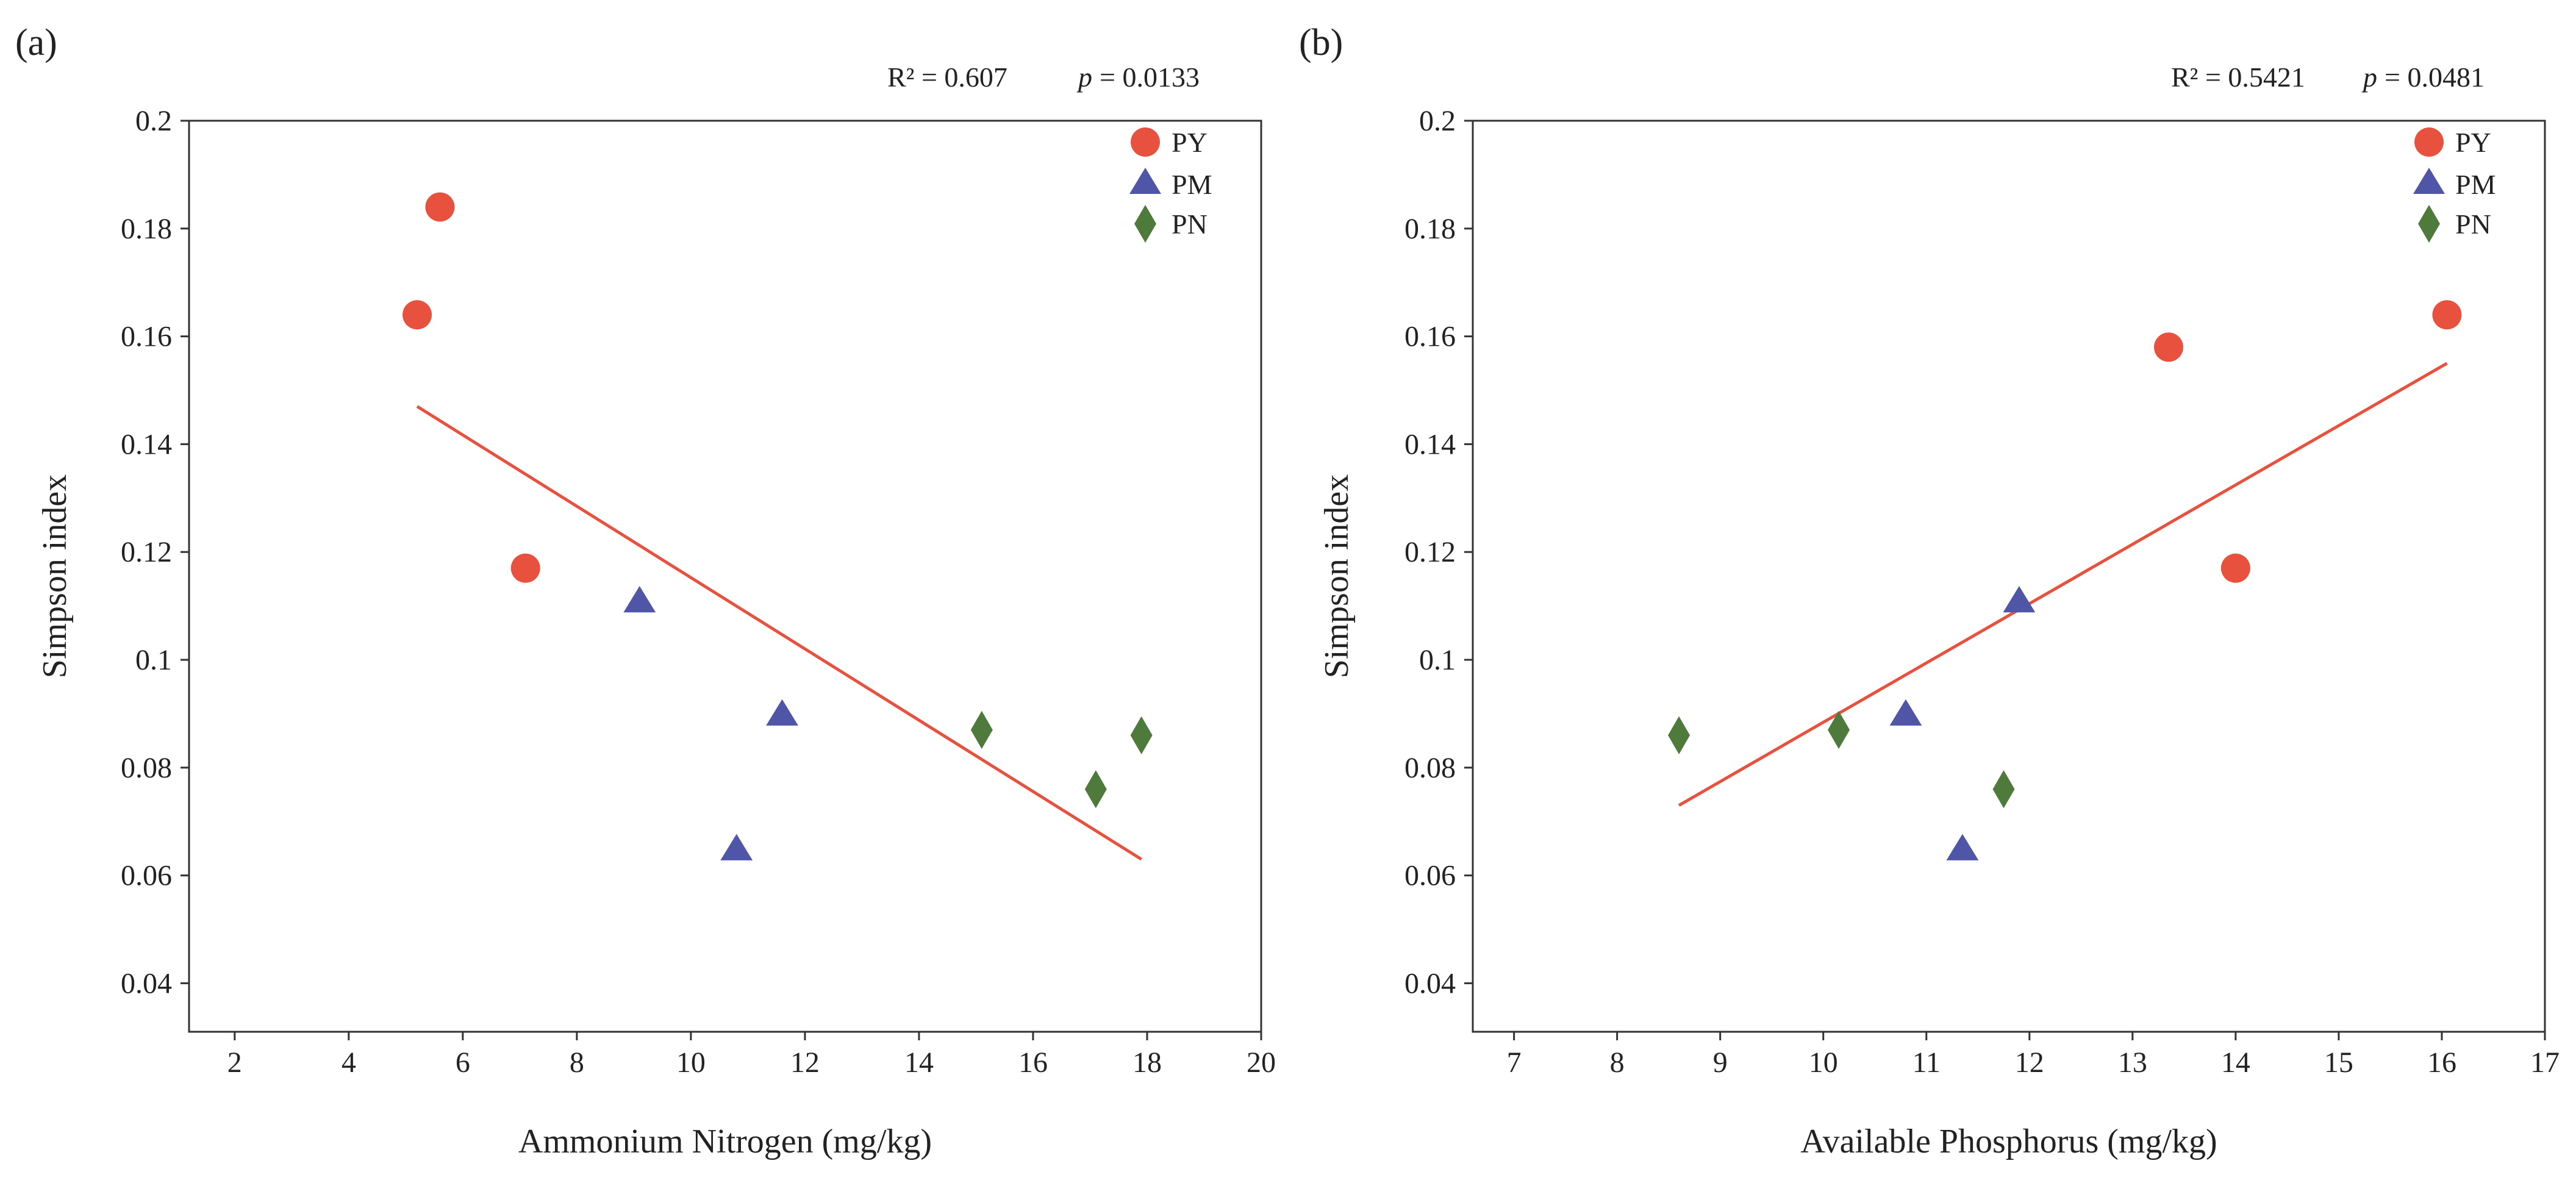 The height and width of the screenshot is (1183, 2576). What do you see at coordinates (2338, 1063) in the screenshot?
I see `x-tick-label: 15` at bounding box center [2338, 1063].